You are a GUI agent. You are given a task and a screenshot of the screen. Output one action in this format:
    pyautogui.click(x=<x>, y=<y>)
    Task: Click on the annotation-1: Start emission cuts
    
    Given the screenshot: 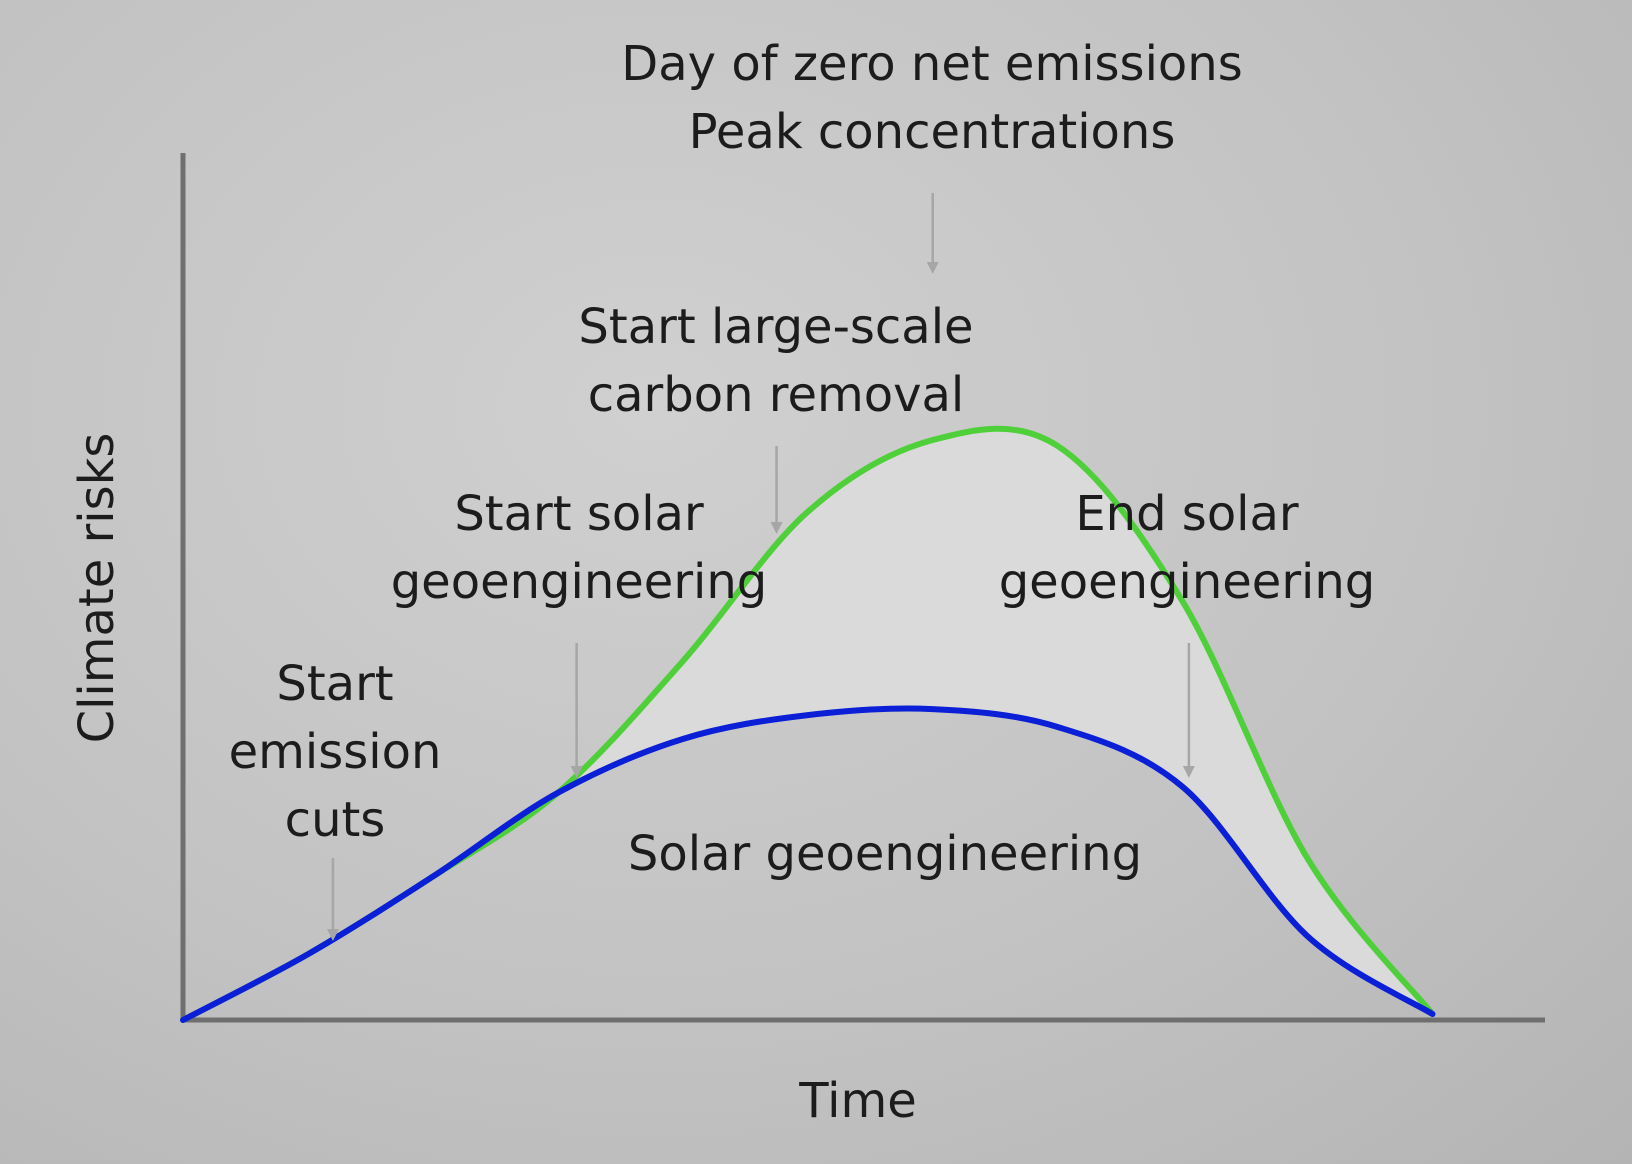 What is the action you would take?
    pyautogui.click(x=335, y=798)
    